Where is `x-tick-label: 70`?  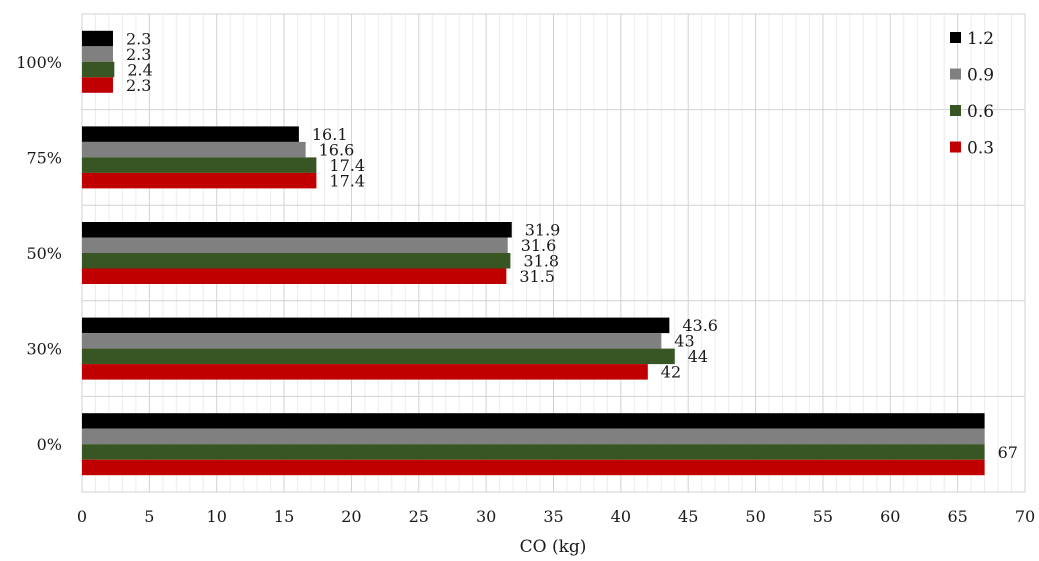 x-tick-label: 70 is located at coordinates (1025, 516).